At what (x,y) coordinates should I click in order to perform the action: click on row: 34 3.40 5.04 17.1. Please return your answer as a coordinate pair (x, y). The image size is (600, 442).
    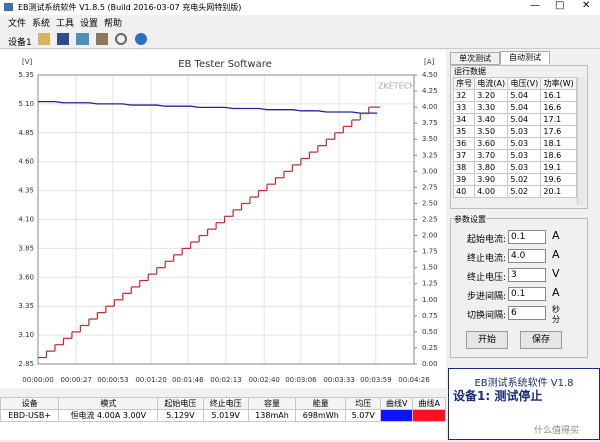
    Looking at the image, I should click on (514, 119).